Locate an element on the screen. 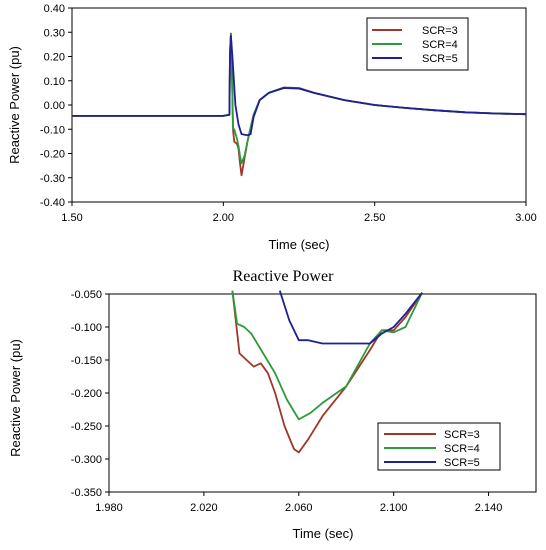  y-tick-label: -0.40 is located at coordinates (52, 203).